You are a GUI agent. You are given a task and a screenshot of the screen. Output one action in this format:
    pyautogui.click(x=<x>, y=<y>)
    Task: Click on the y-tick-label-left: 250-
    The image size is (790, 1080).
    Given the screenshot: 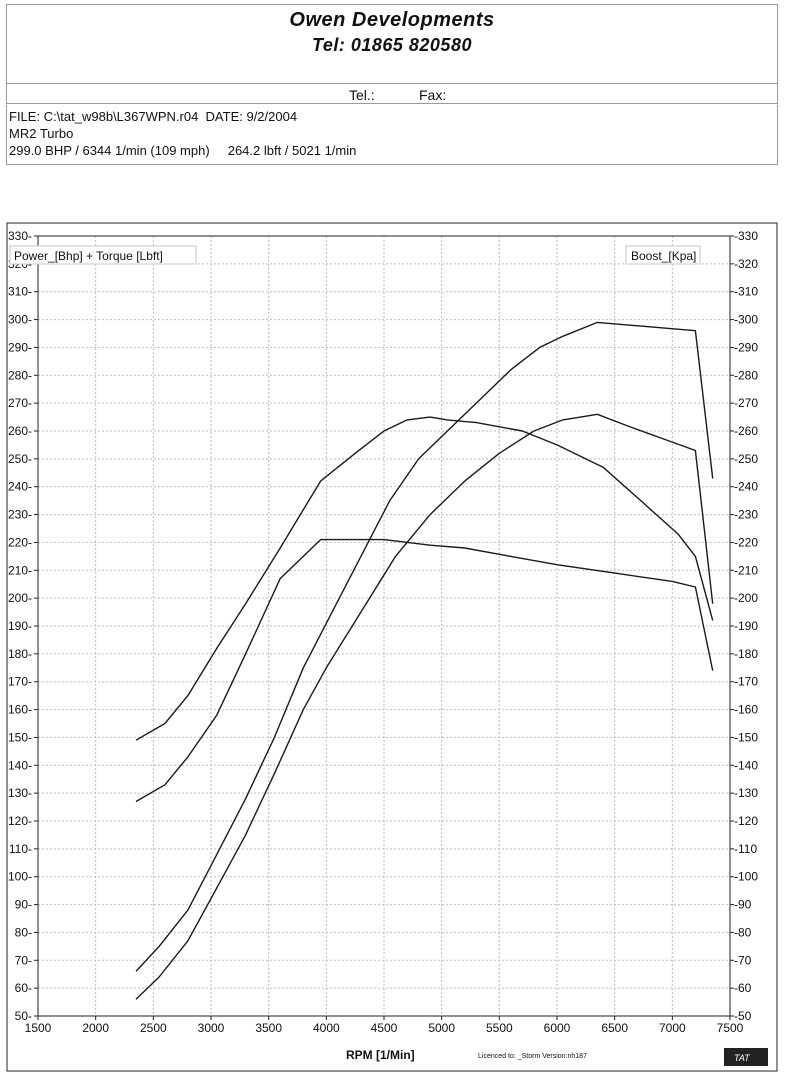 What is the action you would take?
    pyautogui.click(x=20, y=459)
    